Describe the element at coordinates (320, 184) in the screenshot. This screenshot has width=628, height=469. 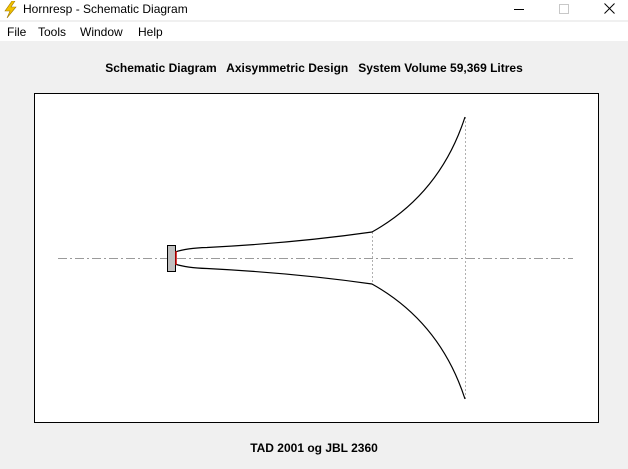
I see `horn-upper-outline` at that location.